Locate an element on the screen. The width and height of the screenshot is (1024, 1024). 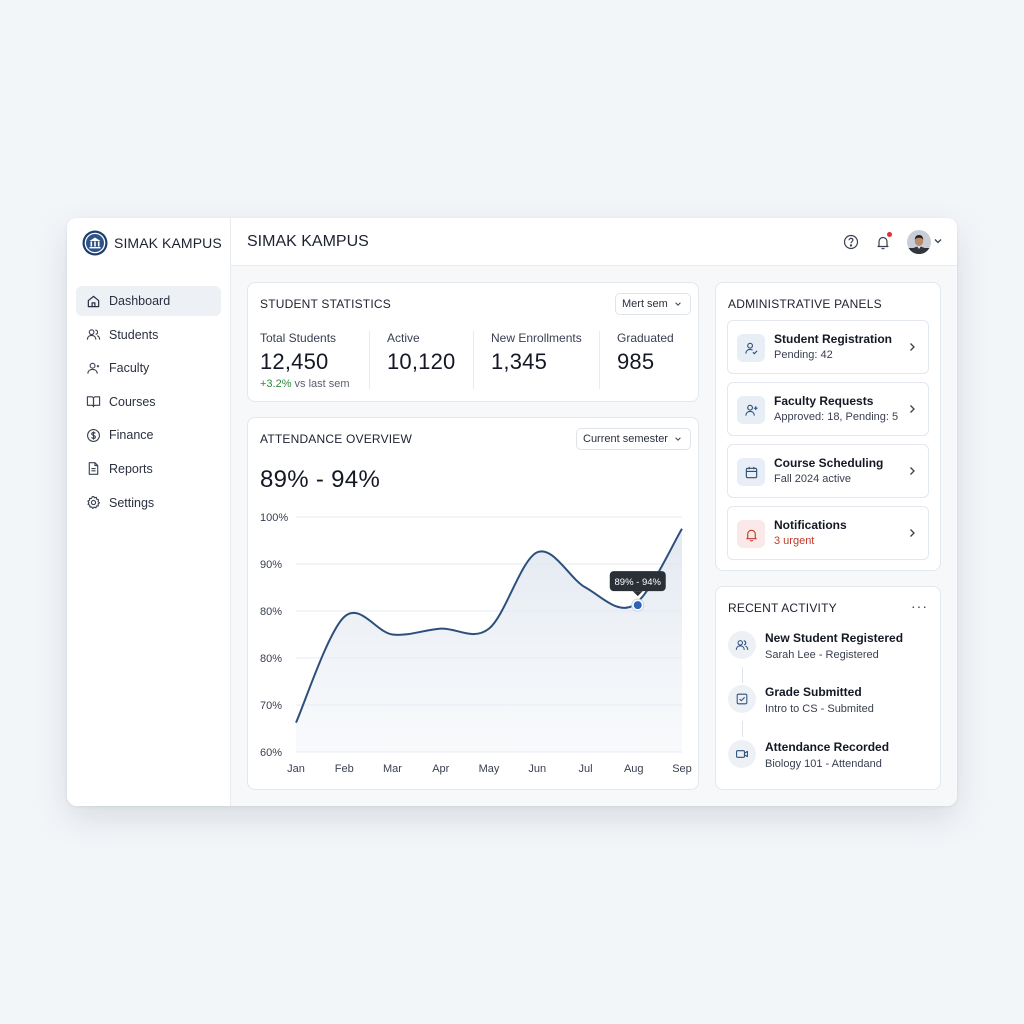
attendance-range: 89% - 94% is located at coordinates (320, 479).